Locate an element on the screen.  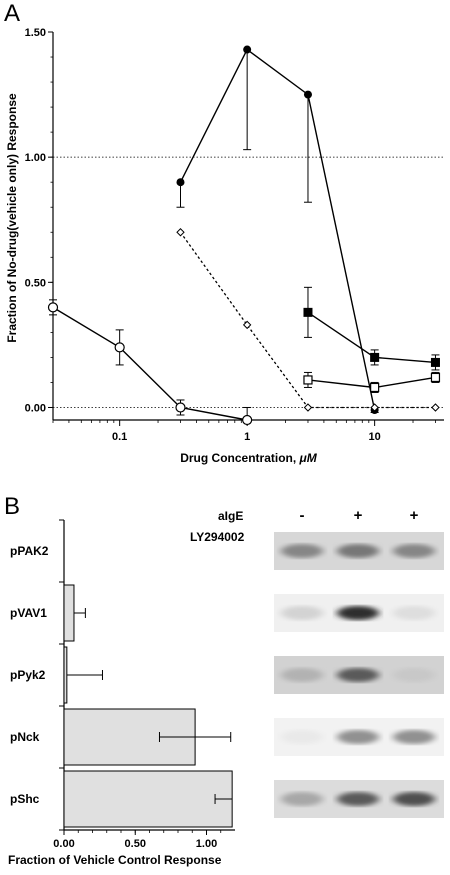
x-axis-label: Drug Concentration, μM is located at coordinates (249, 458).